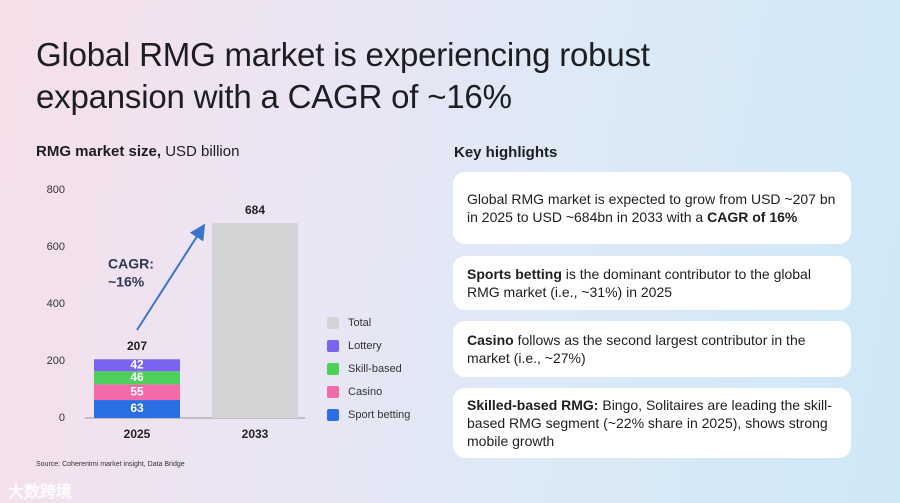 Image resolution: width=900 pixels, height=503 pixels. What do you see at coordinates (375, 369) in the screenshot?
I see `legend-label: Skill-based` at bounding box center [375, 369].